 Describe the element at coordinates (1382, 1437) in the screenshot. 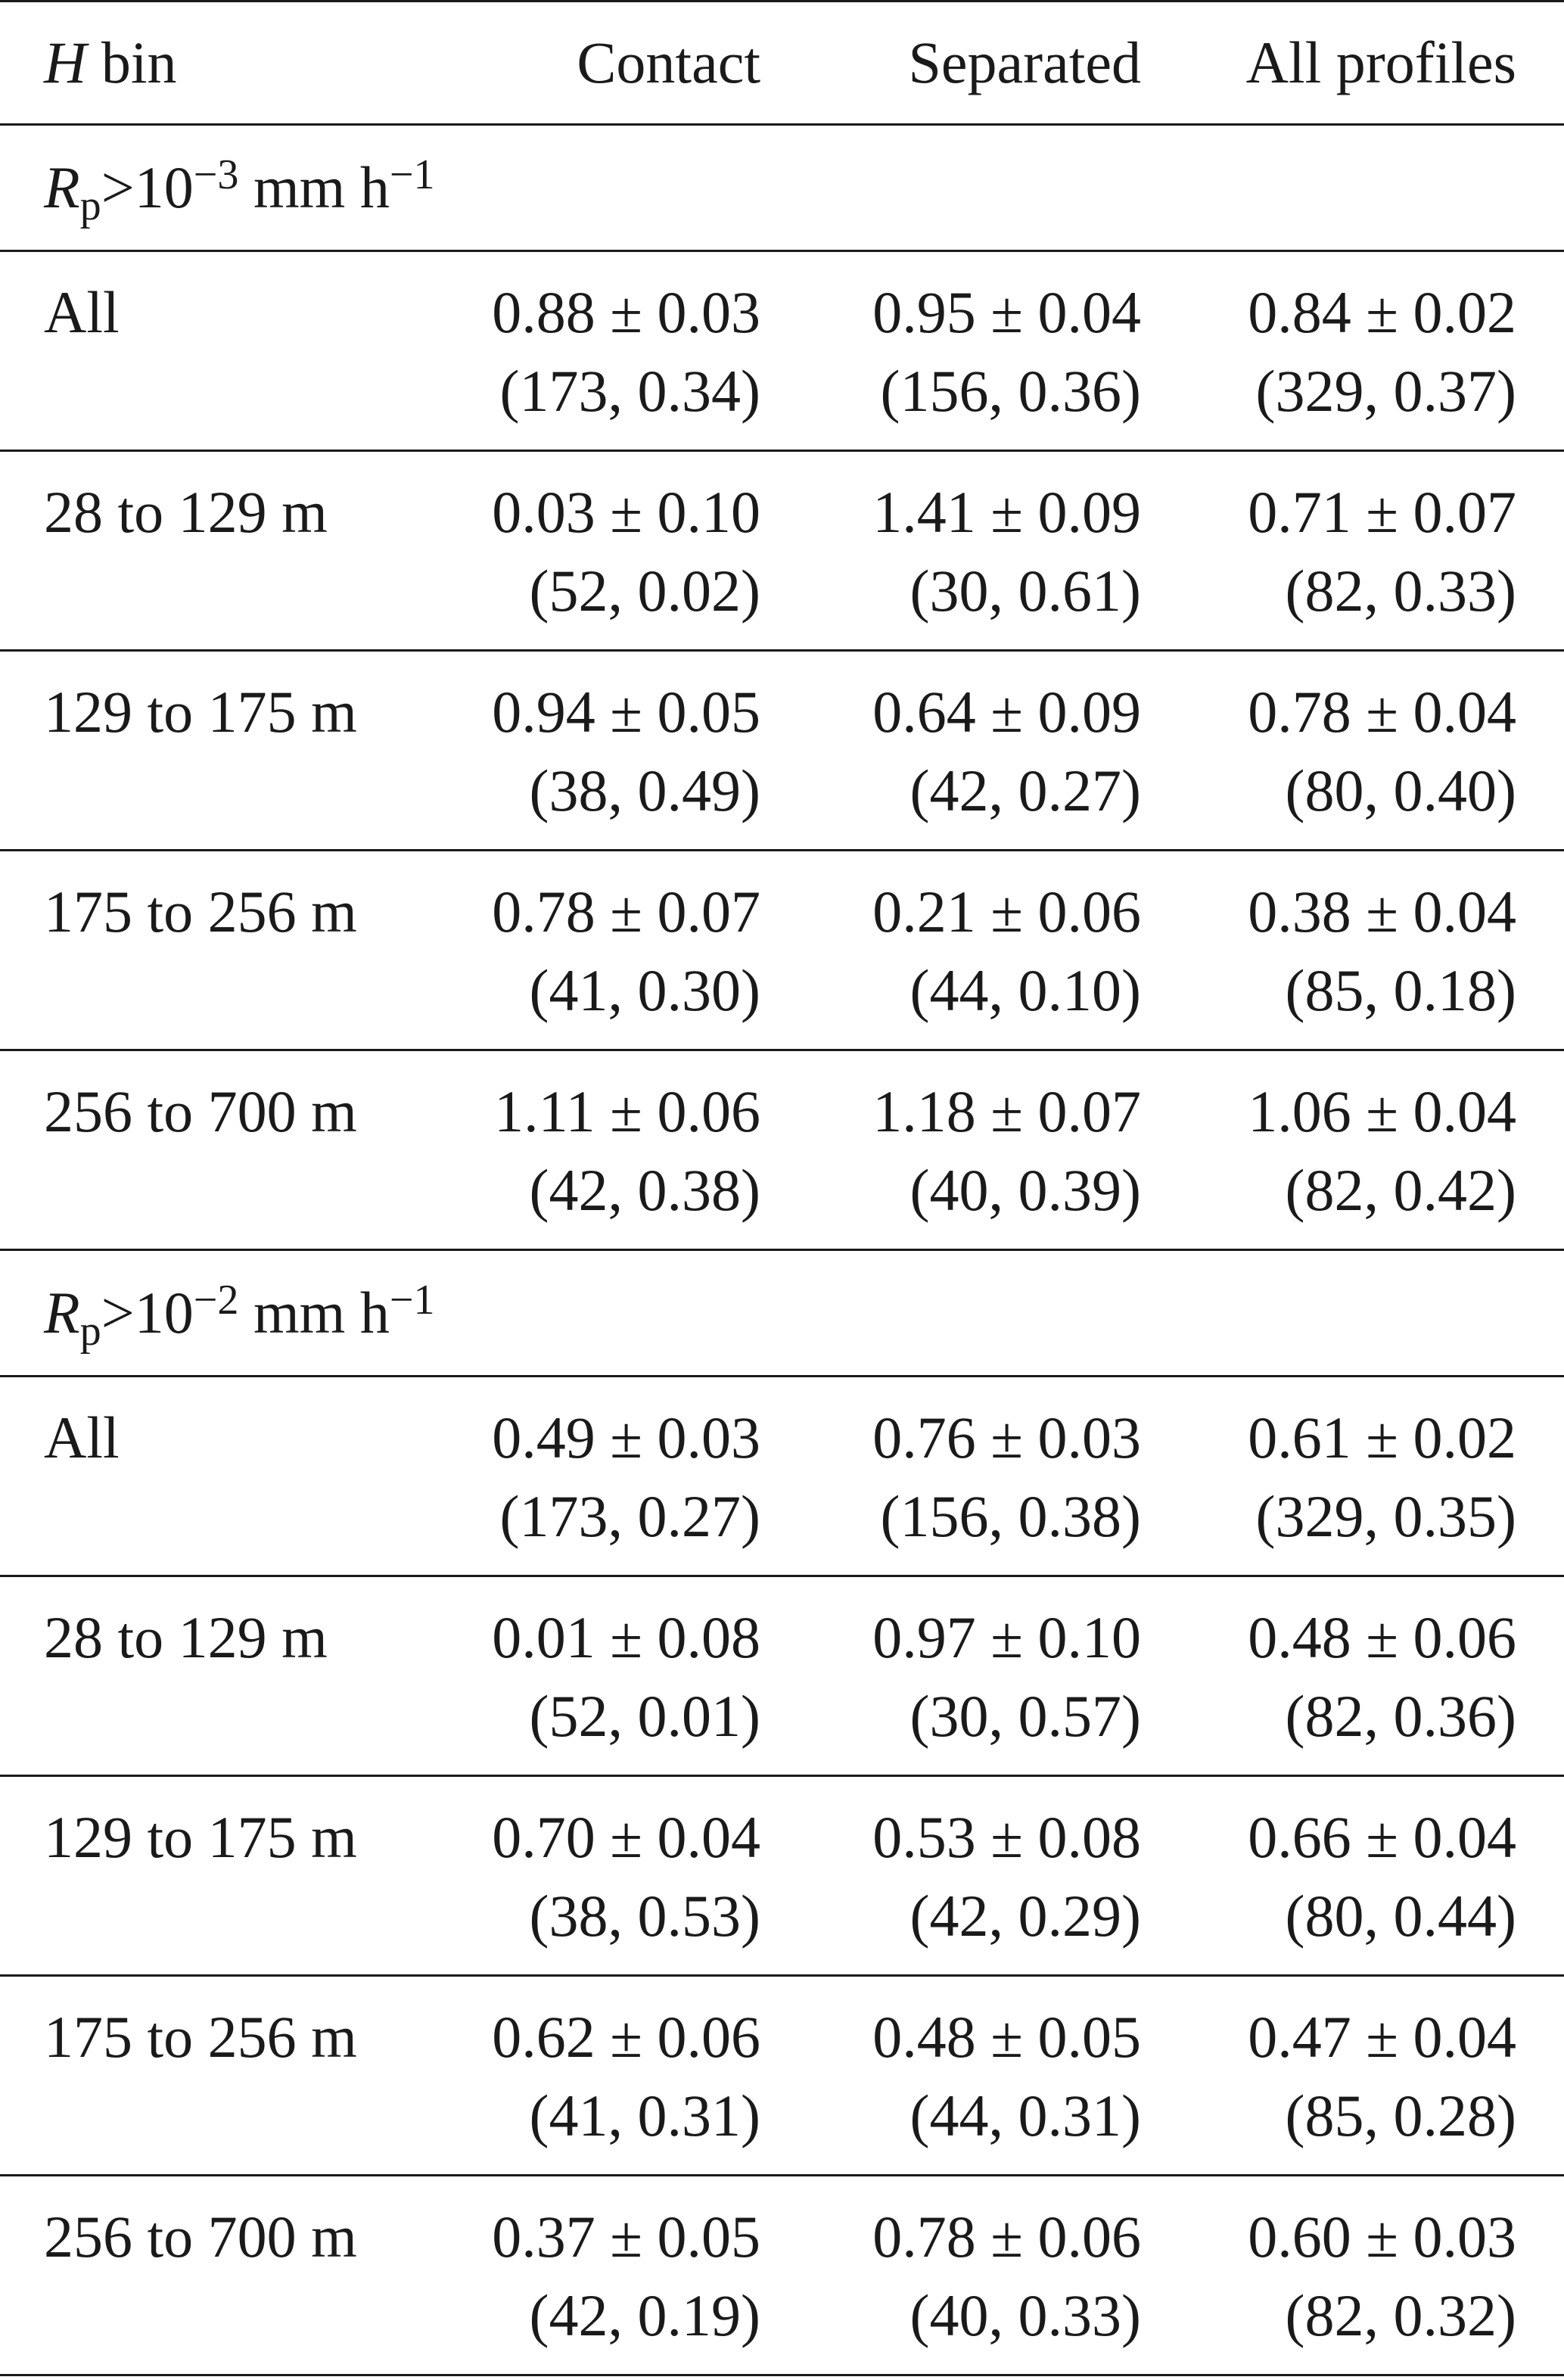

I see `cell-value: 0.61 ± 0.02` at that location.